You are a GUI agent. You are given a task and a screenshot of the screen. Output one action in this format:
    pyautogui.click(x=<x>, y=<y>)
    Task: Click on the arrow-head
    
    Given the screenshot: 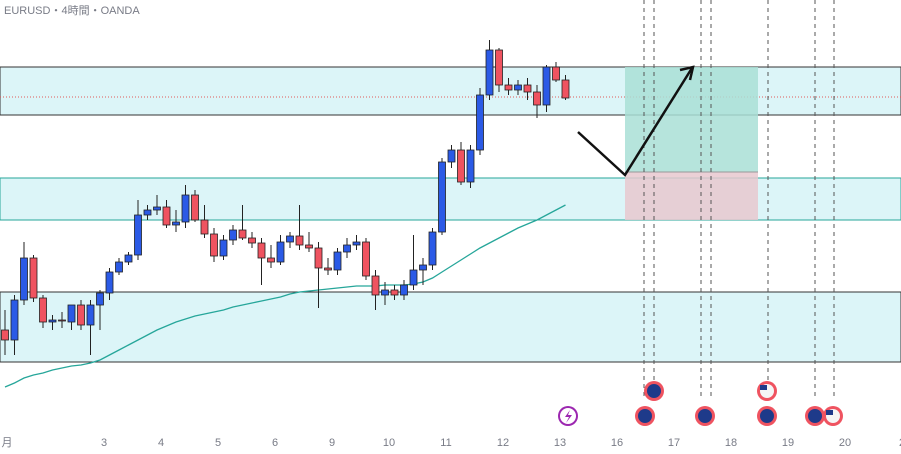 What is the action you would take?
    pyautogui.click(x=687, y=73)
    